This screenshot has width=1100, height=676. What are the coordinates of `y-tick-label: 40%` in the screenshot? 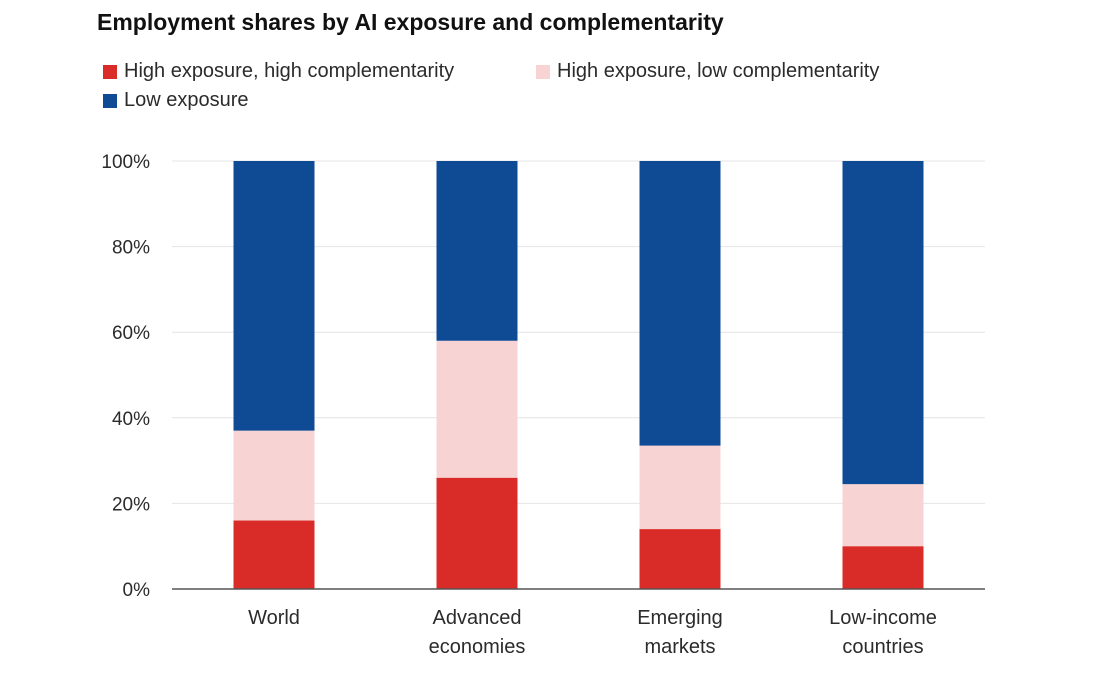 It's located at (131, 419).